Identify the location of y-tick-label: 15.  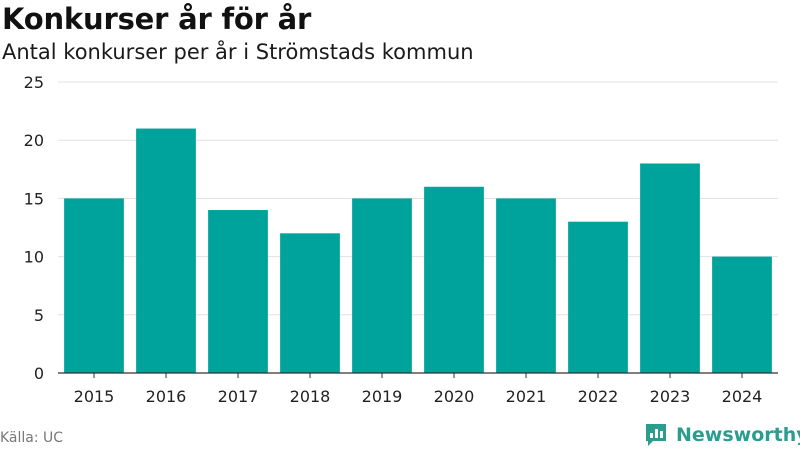
(34, 198).